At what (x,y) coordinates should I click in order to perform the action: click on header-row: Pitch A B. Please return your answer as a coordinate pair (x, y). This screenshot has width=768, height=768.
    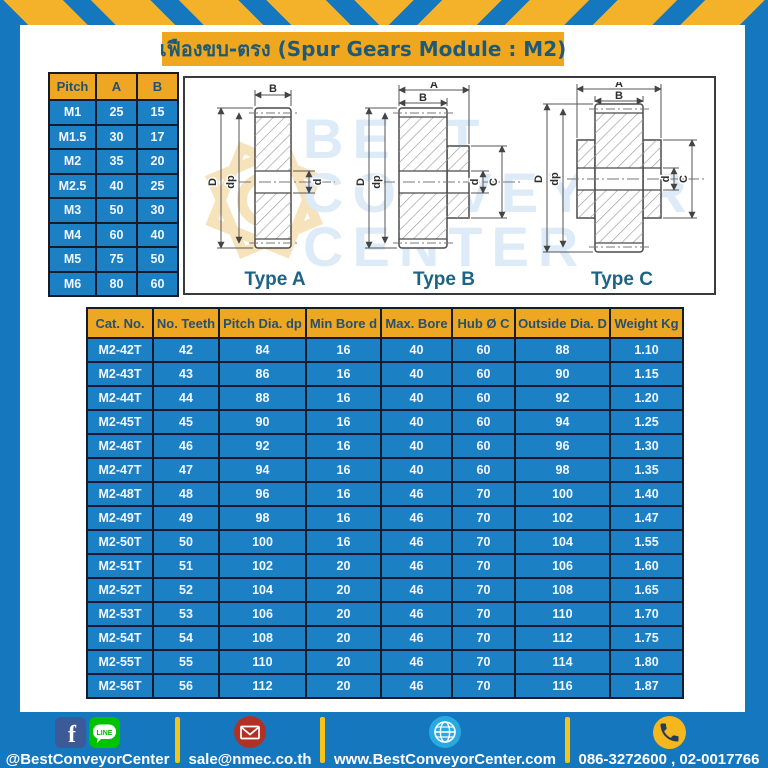
    Looking at the image, I should click on (113, 86).